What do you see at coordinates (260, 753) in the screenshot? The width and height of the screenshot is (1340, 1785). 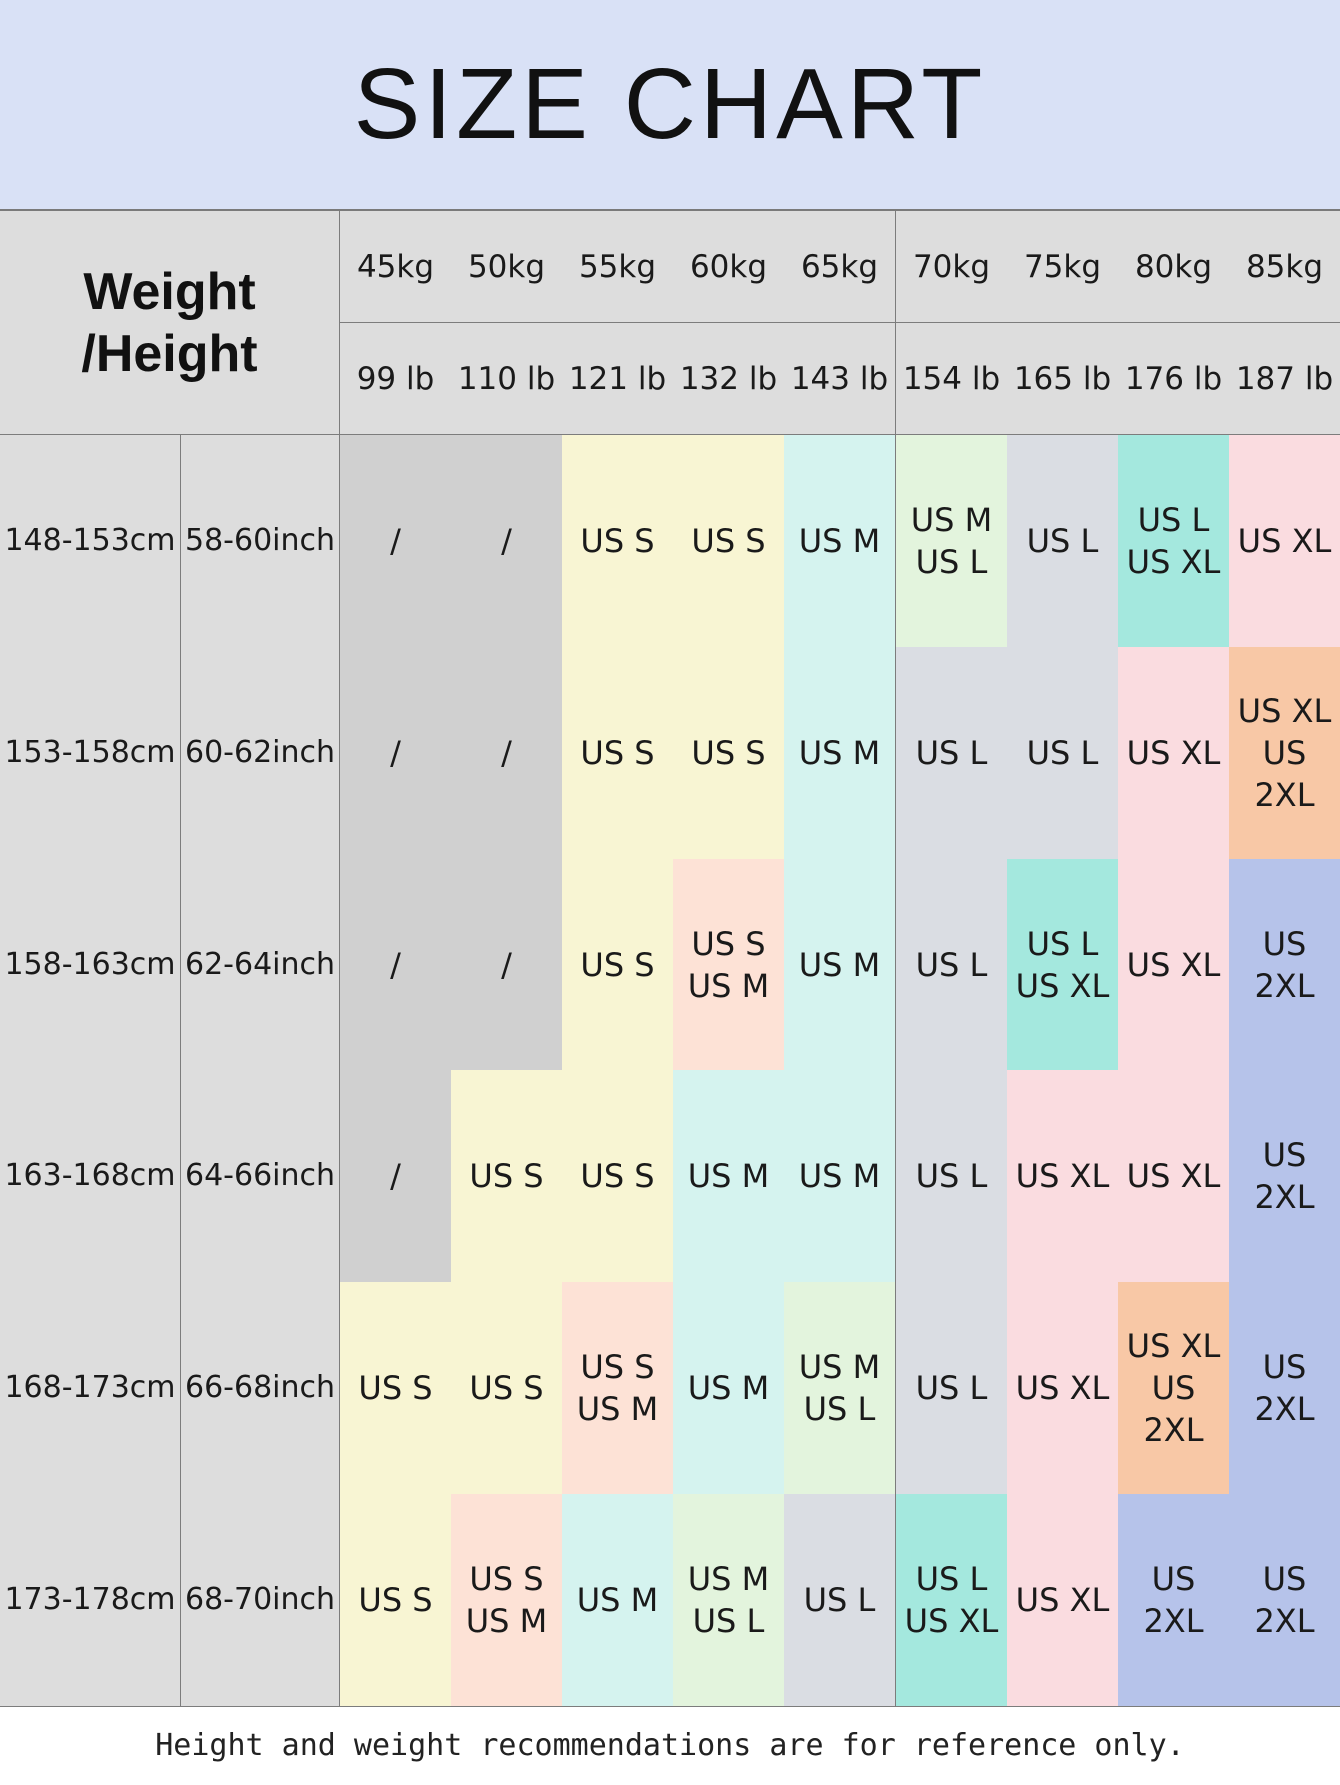 I see `height-inch-label: 60-62inch` at bounding box center [260, 753].